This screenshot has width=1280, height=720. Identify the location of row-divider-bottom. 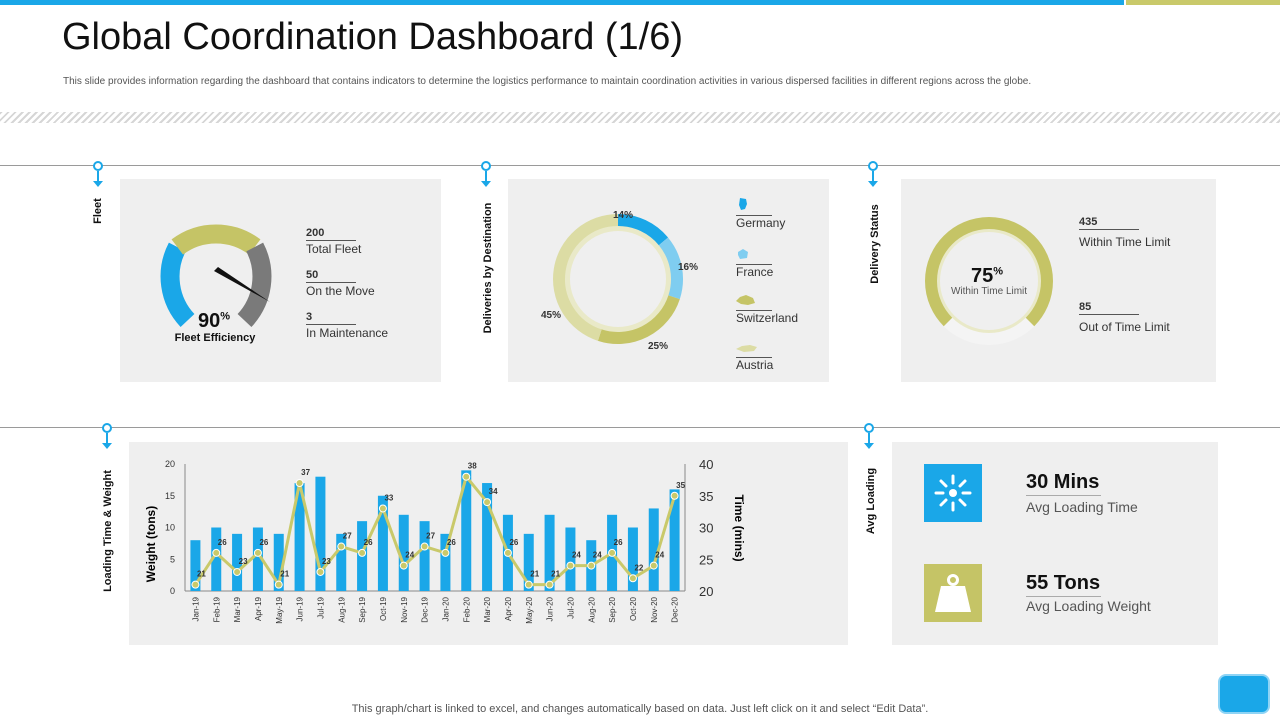
(640, 427).